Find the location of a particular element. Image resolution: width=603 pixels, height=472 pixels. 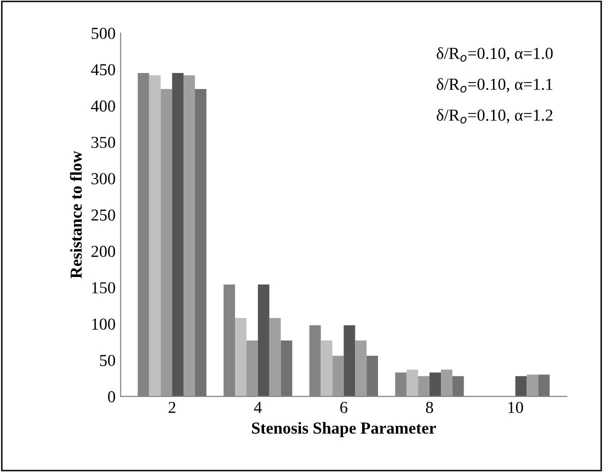

y-tick-label: 400 is located at coordinates (103, 106).